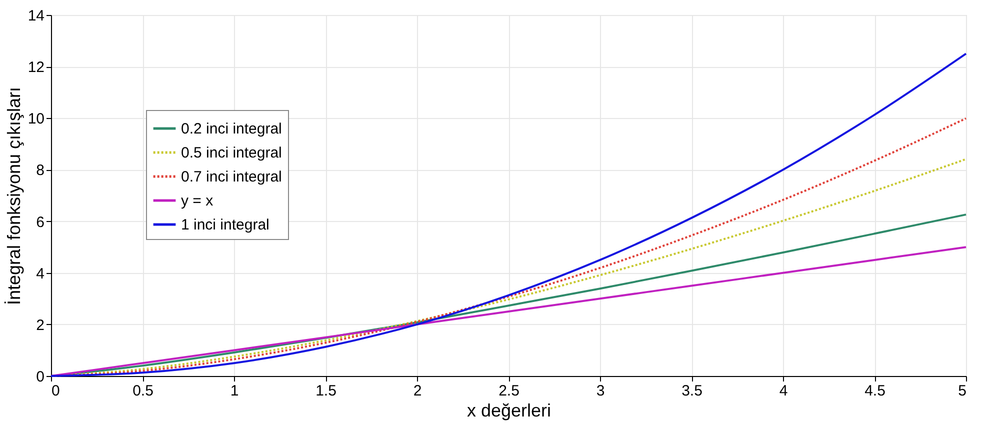  I want to click on x-tick-label: 1.5, so click(326, 391).